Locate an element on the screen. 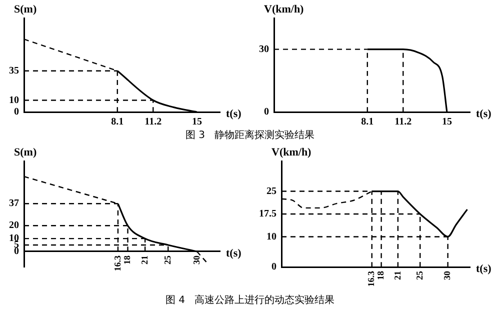 This screenshot has width=500, height=320. y-tick-label: 37 is located at coordinates (14, 204).